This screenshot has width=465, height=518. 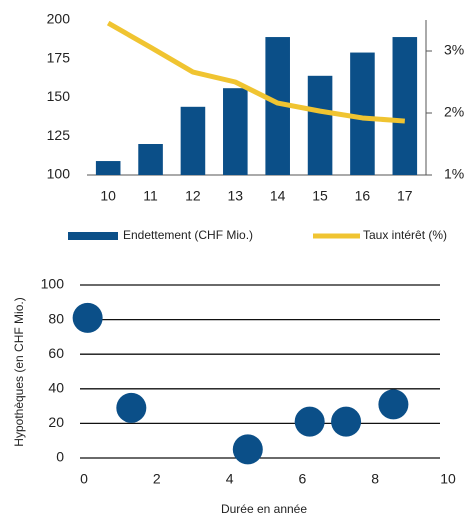 I want to click on y2-tick-label: 2%, so click(x=454, y=112).